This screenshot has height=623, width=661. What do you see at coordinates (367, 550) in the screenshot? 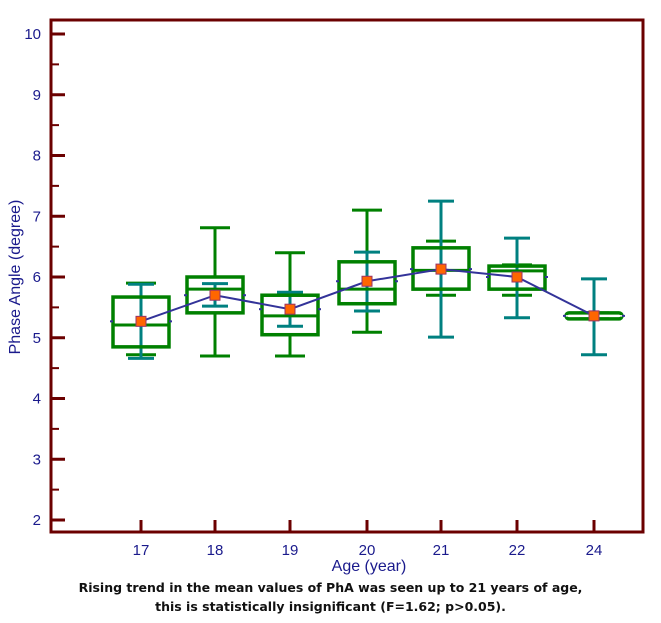
I see `x-tick-label: 20` at bounding box center [367, 550].